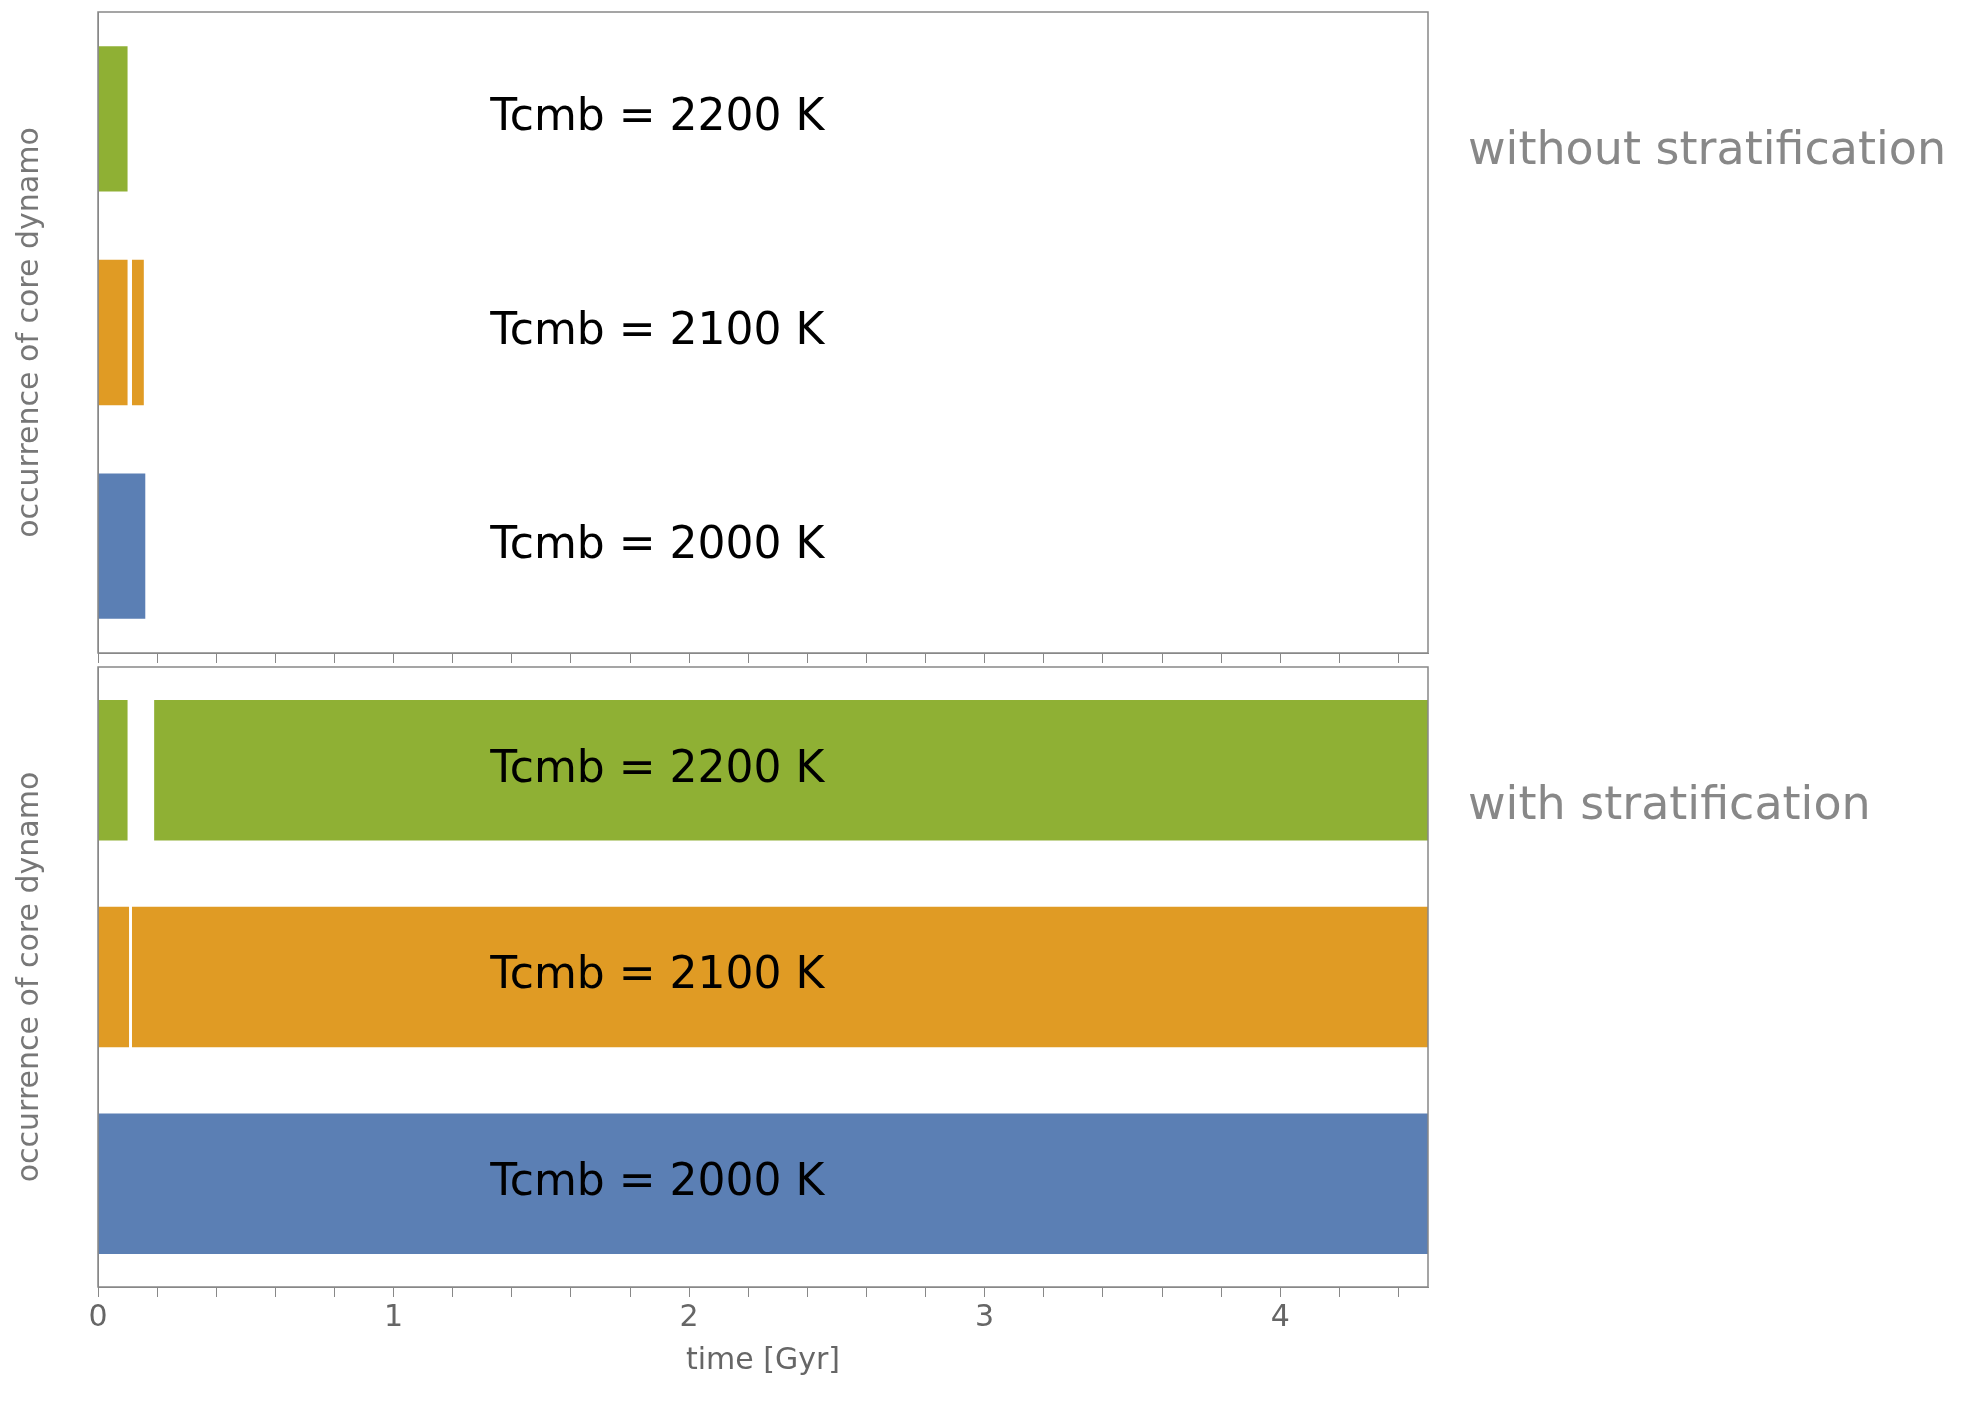  What do you see at coordinates (985, 1315) in the screenshot?
I see `x-tick-label: 3` at bounding box center [985, 1315].